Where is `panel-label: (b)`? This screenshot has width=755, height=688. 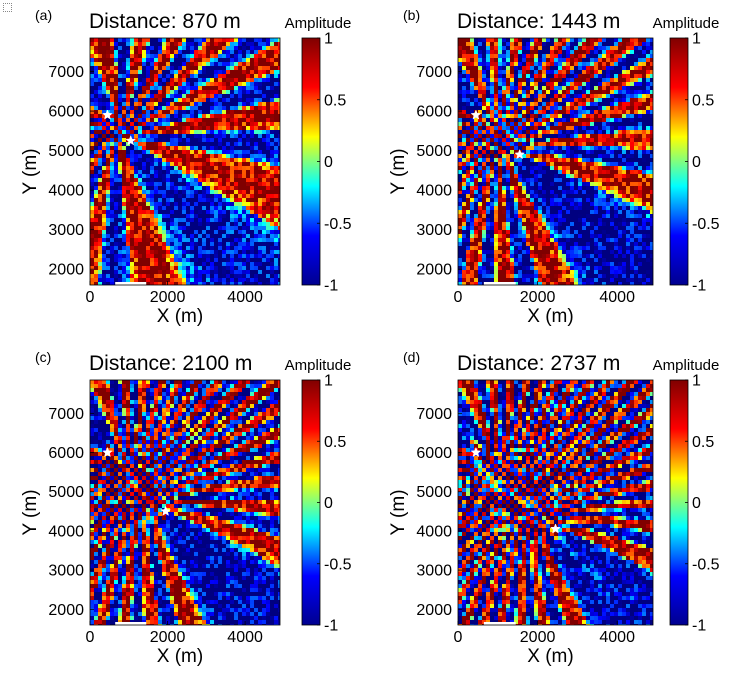 panel-label: (b) is located at coordinates (411, 15).